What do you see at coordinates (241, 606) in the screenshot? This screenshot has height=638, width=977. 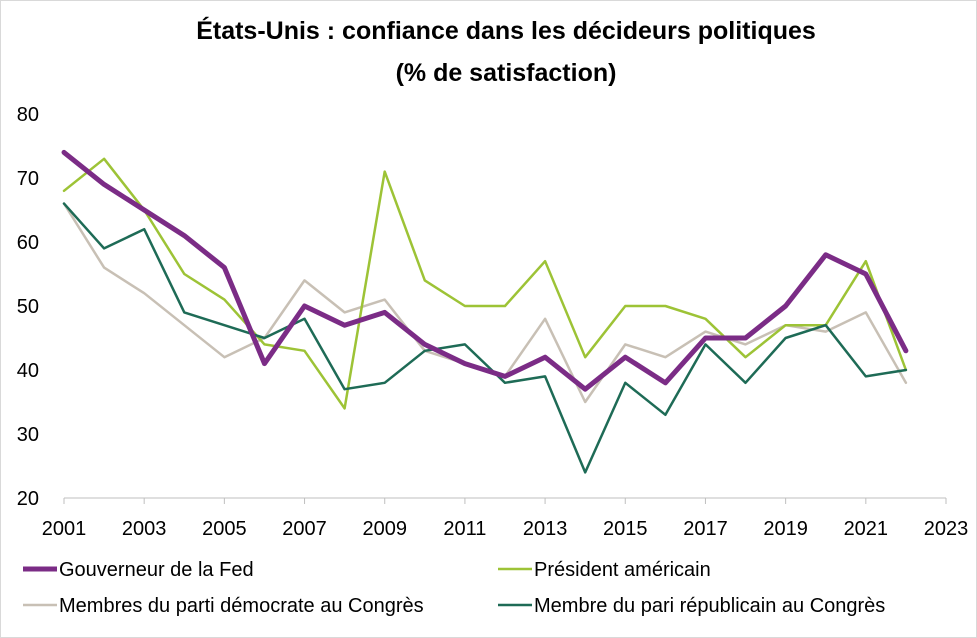 I see `legend-label: Membres du parti démocrate au Congrès` at bounding box center [241, 606].